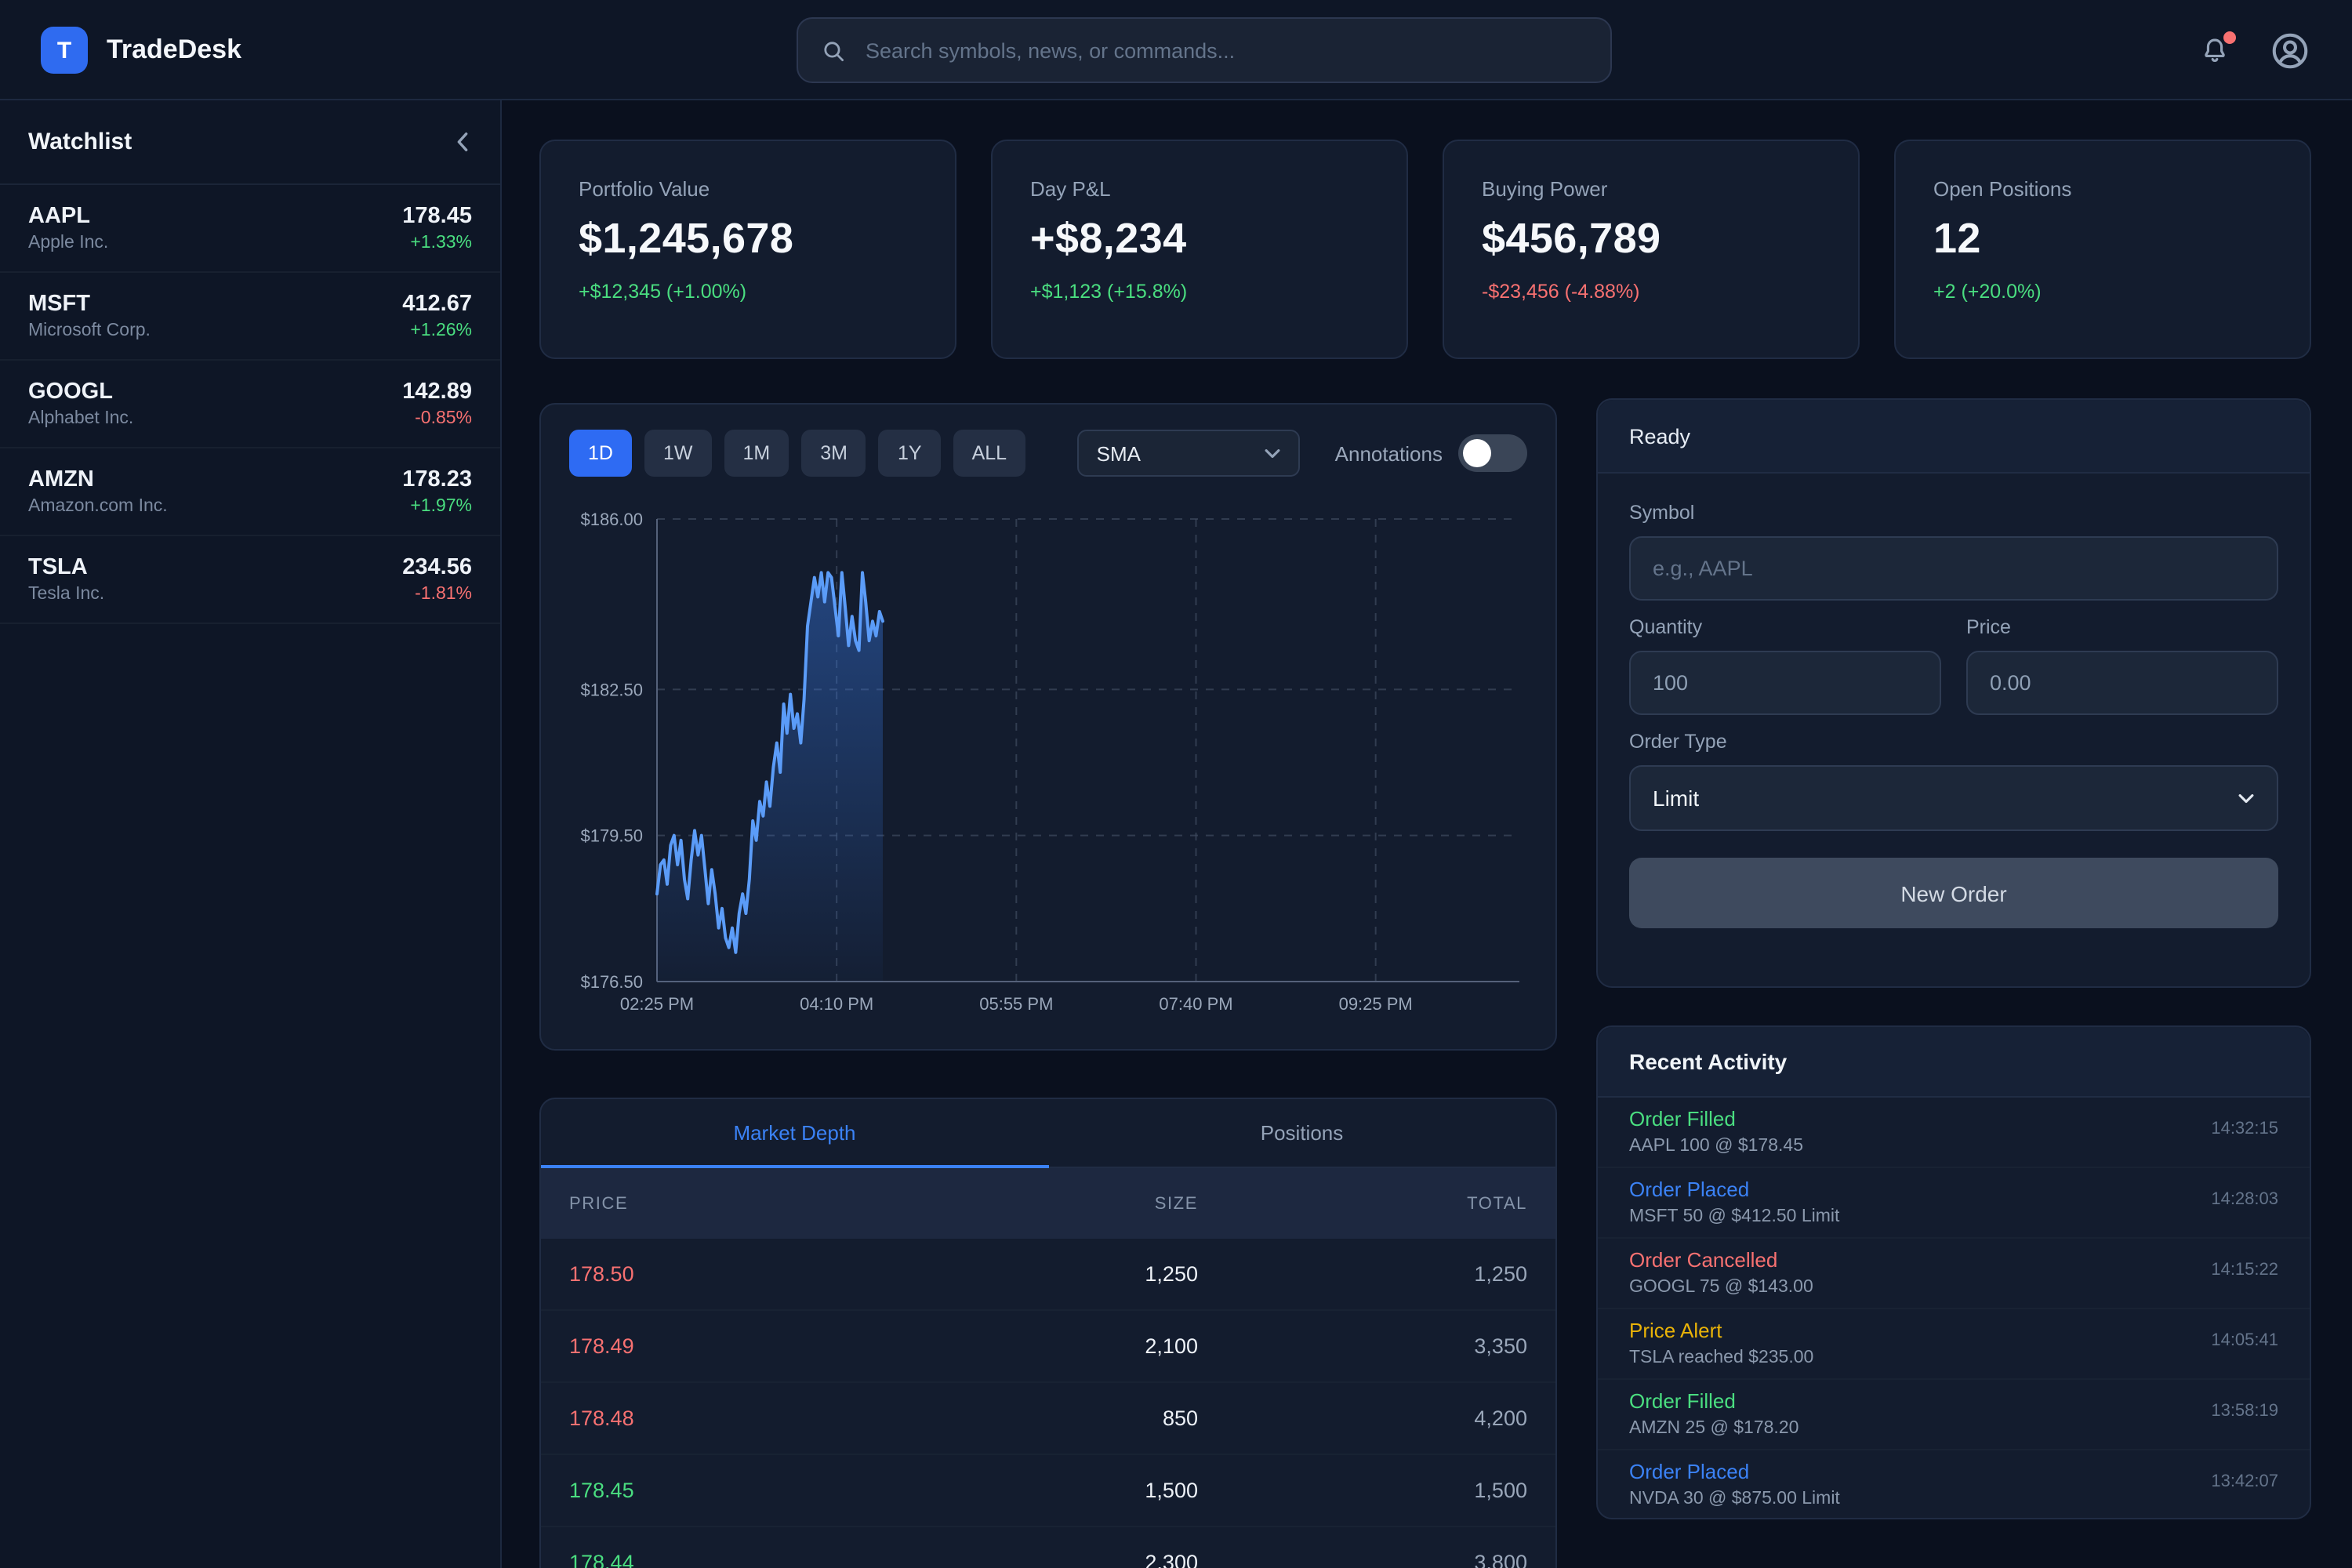 The image size is (2352, 1568). What do you see at coordinates (1492, 453) in the screenshot?
I see `annotations-toggle` at bounding box center [1492, 453].